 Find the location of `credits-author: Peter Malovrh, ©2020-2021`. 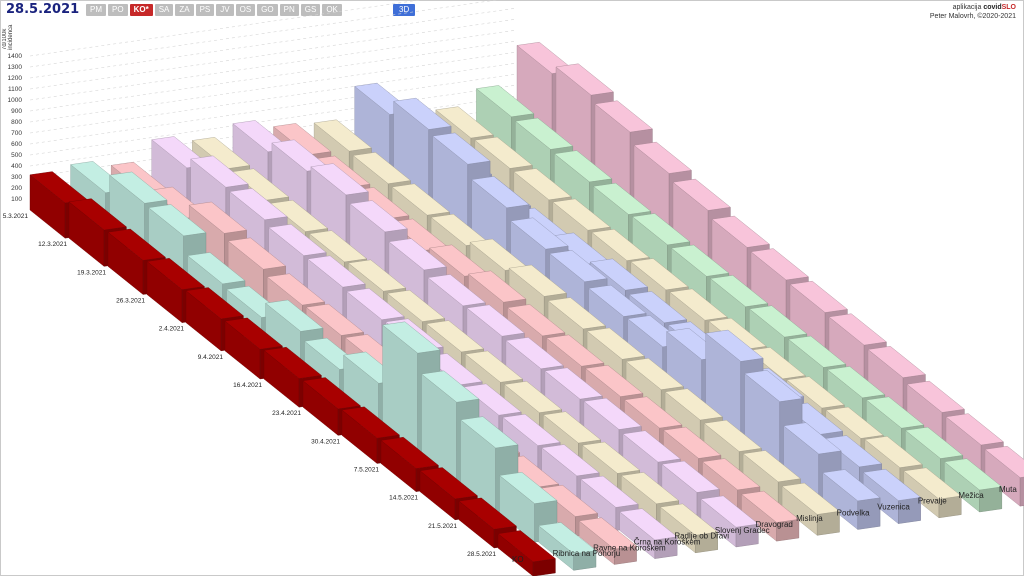

credits-author: Peter Malovrh, ©2020-2021 is located at coordinates (972, 16).